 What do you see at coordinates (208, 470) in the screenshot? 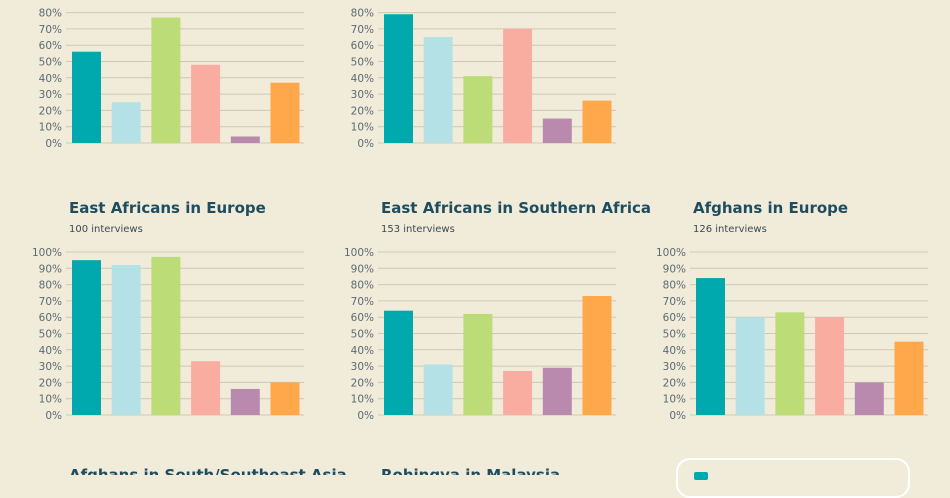
I see `panel-title: Afghans in South/Southeast Asia` at bounding box center [208, 470].